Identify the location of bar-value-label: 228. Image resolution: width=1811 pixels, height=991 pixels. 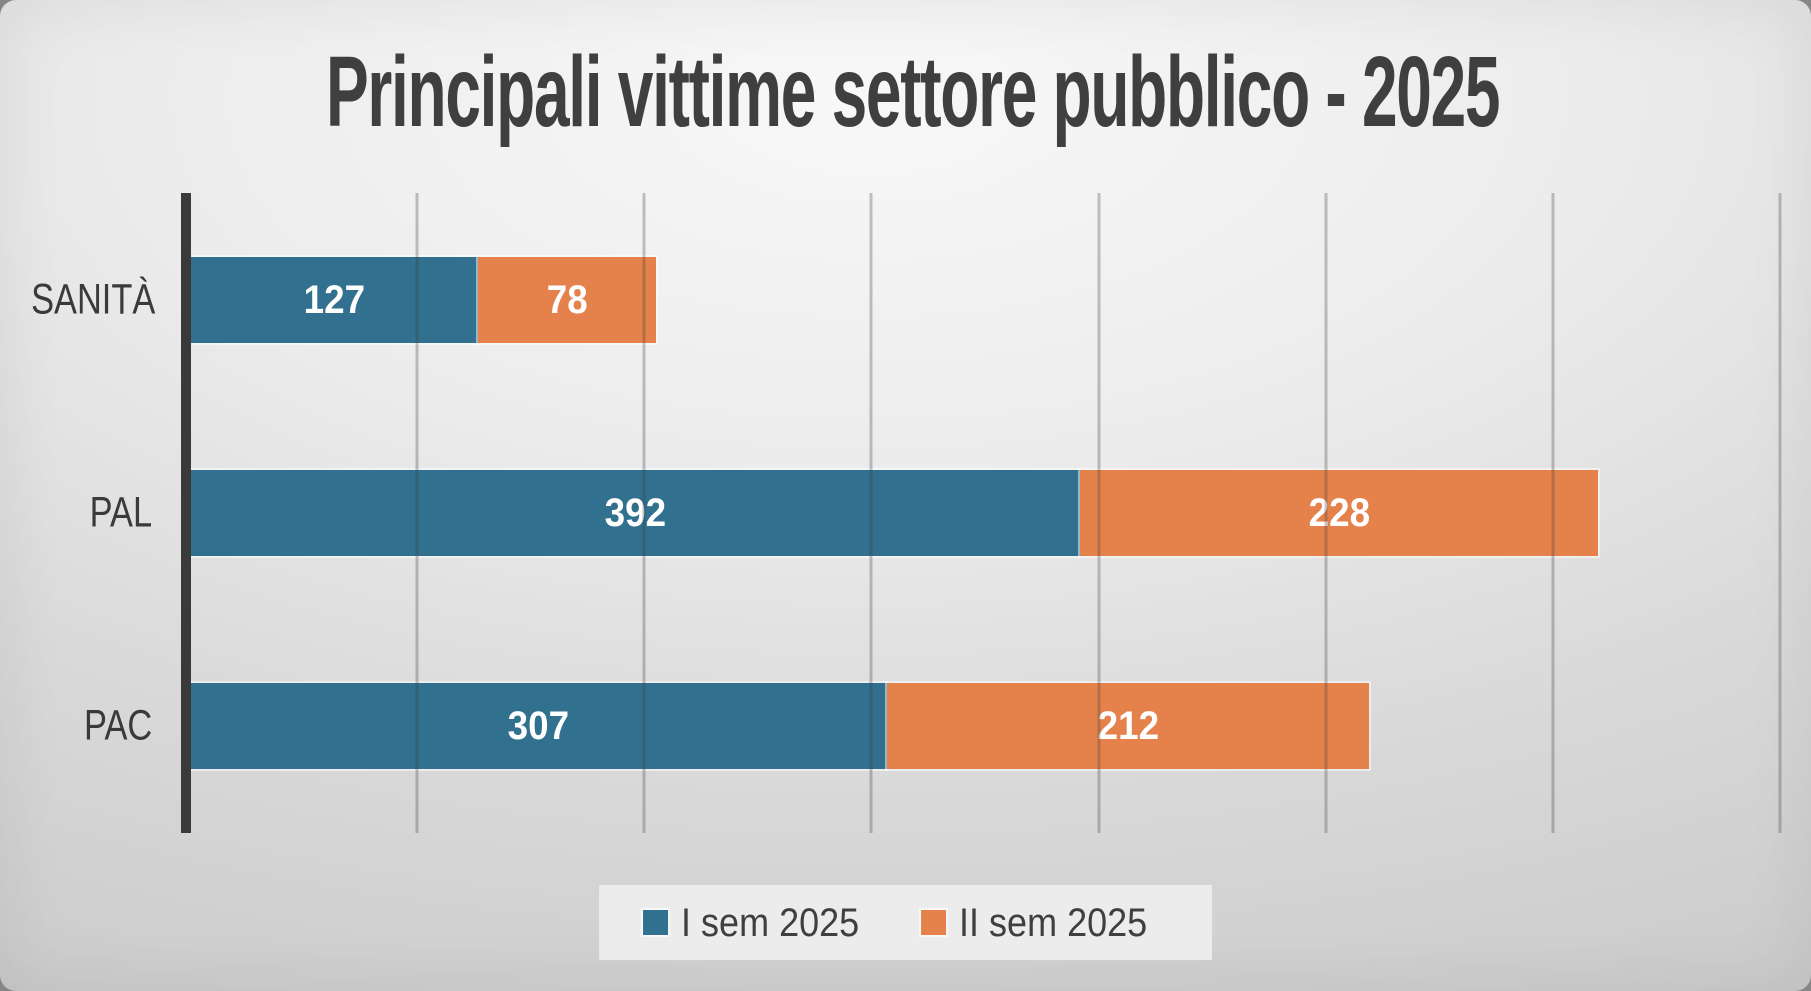
(1339, 512).